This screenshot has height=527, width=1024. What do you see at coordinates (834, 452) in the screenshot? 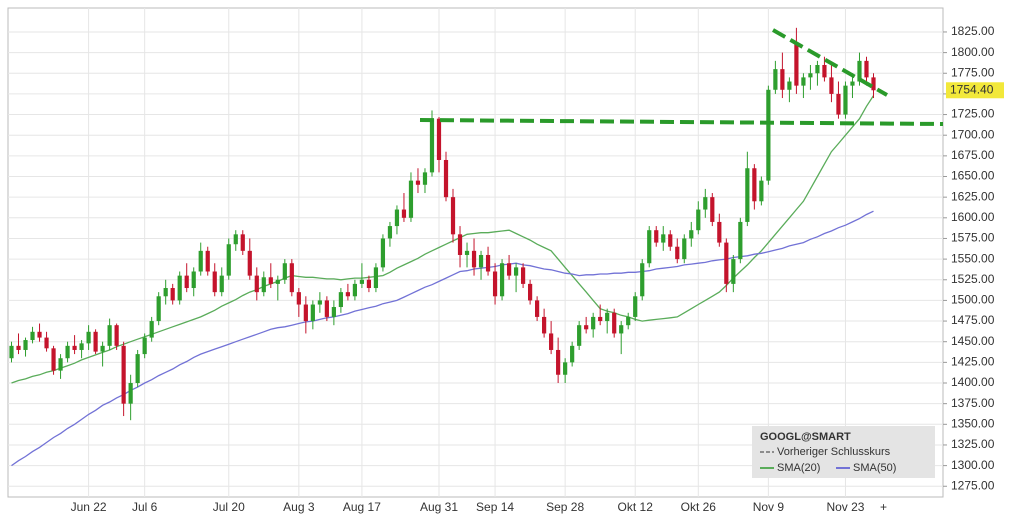
I see `legend-label: Vorheriger Schlusskurs` at bounding box center [834, 452].